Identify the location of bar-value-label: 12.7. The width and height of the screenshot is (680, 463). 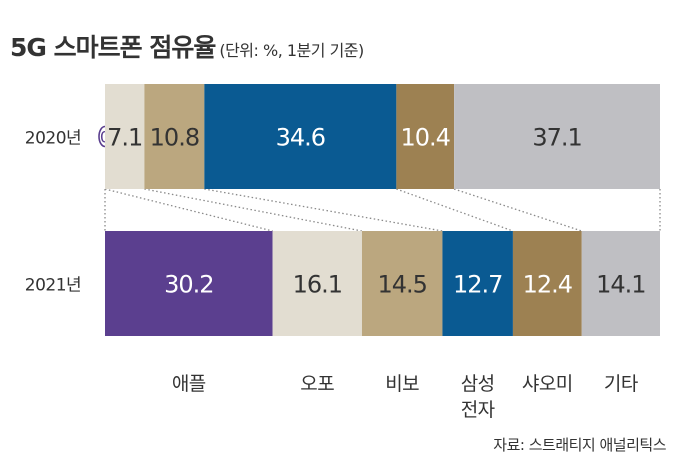
(477, 285).